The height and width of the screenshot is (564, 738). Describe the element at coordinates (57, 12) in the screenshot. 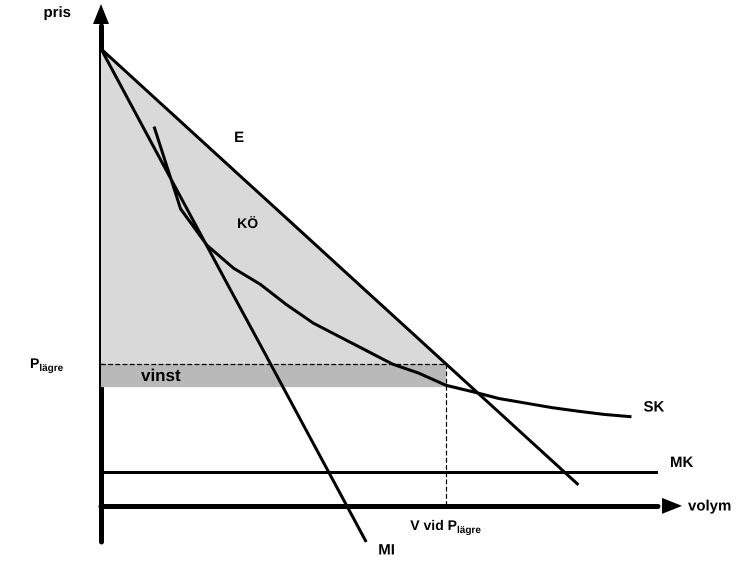

I see `y-axis-title: pris` at that location.